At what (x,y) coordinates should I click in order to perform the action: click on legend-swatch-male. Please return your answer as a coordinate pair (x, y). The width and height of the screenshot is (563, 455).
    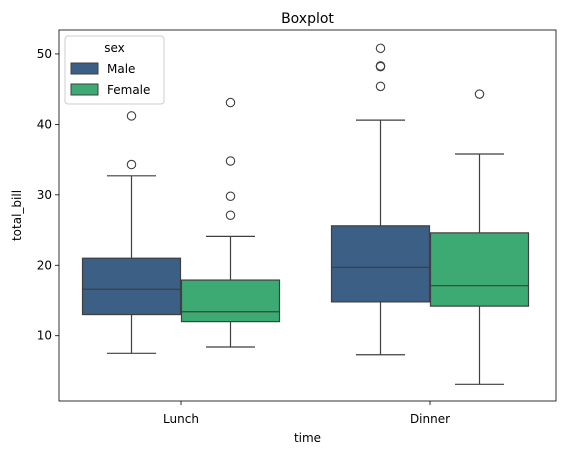
    Looking at the image, I should click on (84, 68).